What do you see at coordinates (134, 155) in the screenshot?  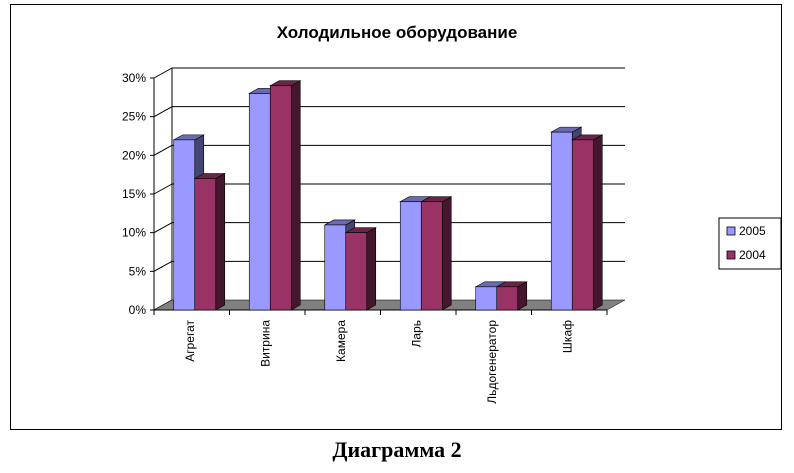 I see `y-tick-label: 20%` at bounding box center [134, 155].